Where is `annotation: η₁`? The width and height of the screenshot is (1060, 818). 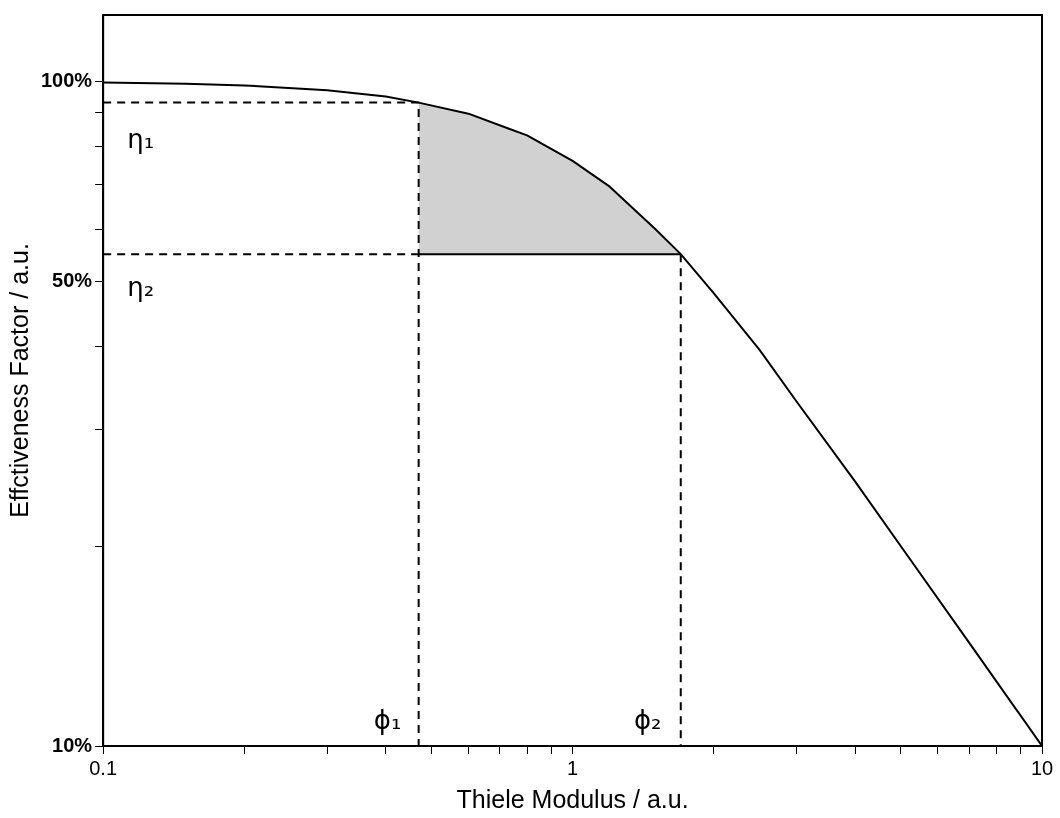 annotation: η₁ is located at coordinates (141, 139).